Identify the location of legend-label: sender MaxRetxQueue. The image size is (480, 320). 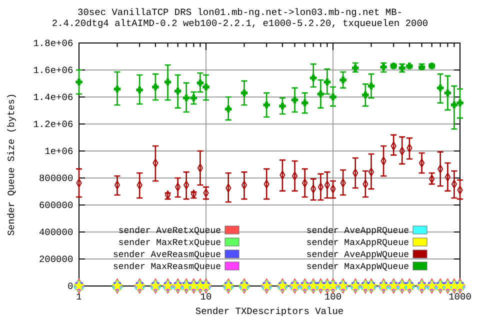
(169, 243).